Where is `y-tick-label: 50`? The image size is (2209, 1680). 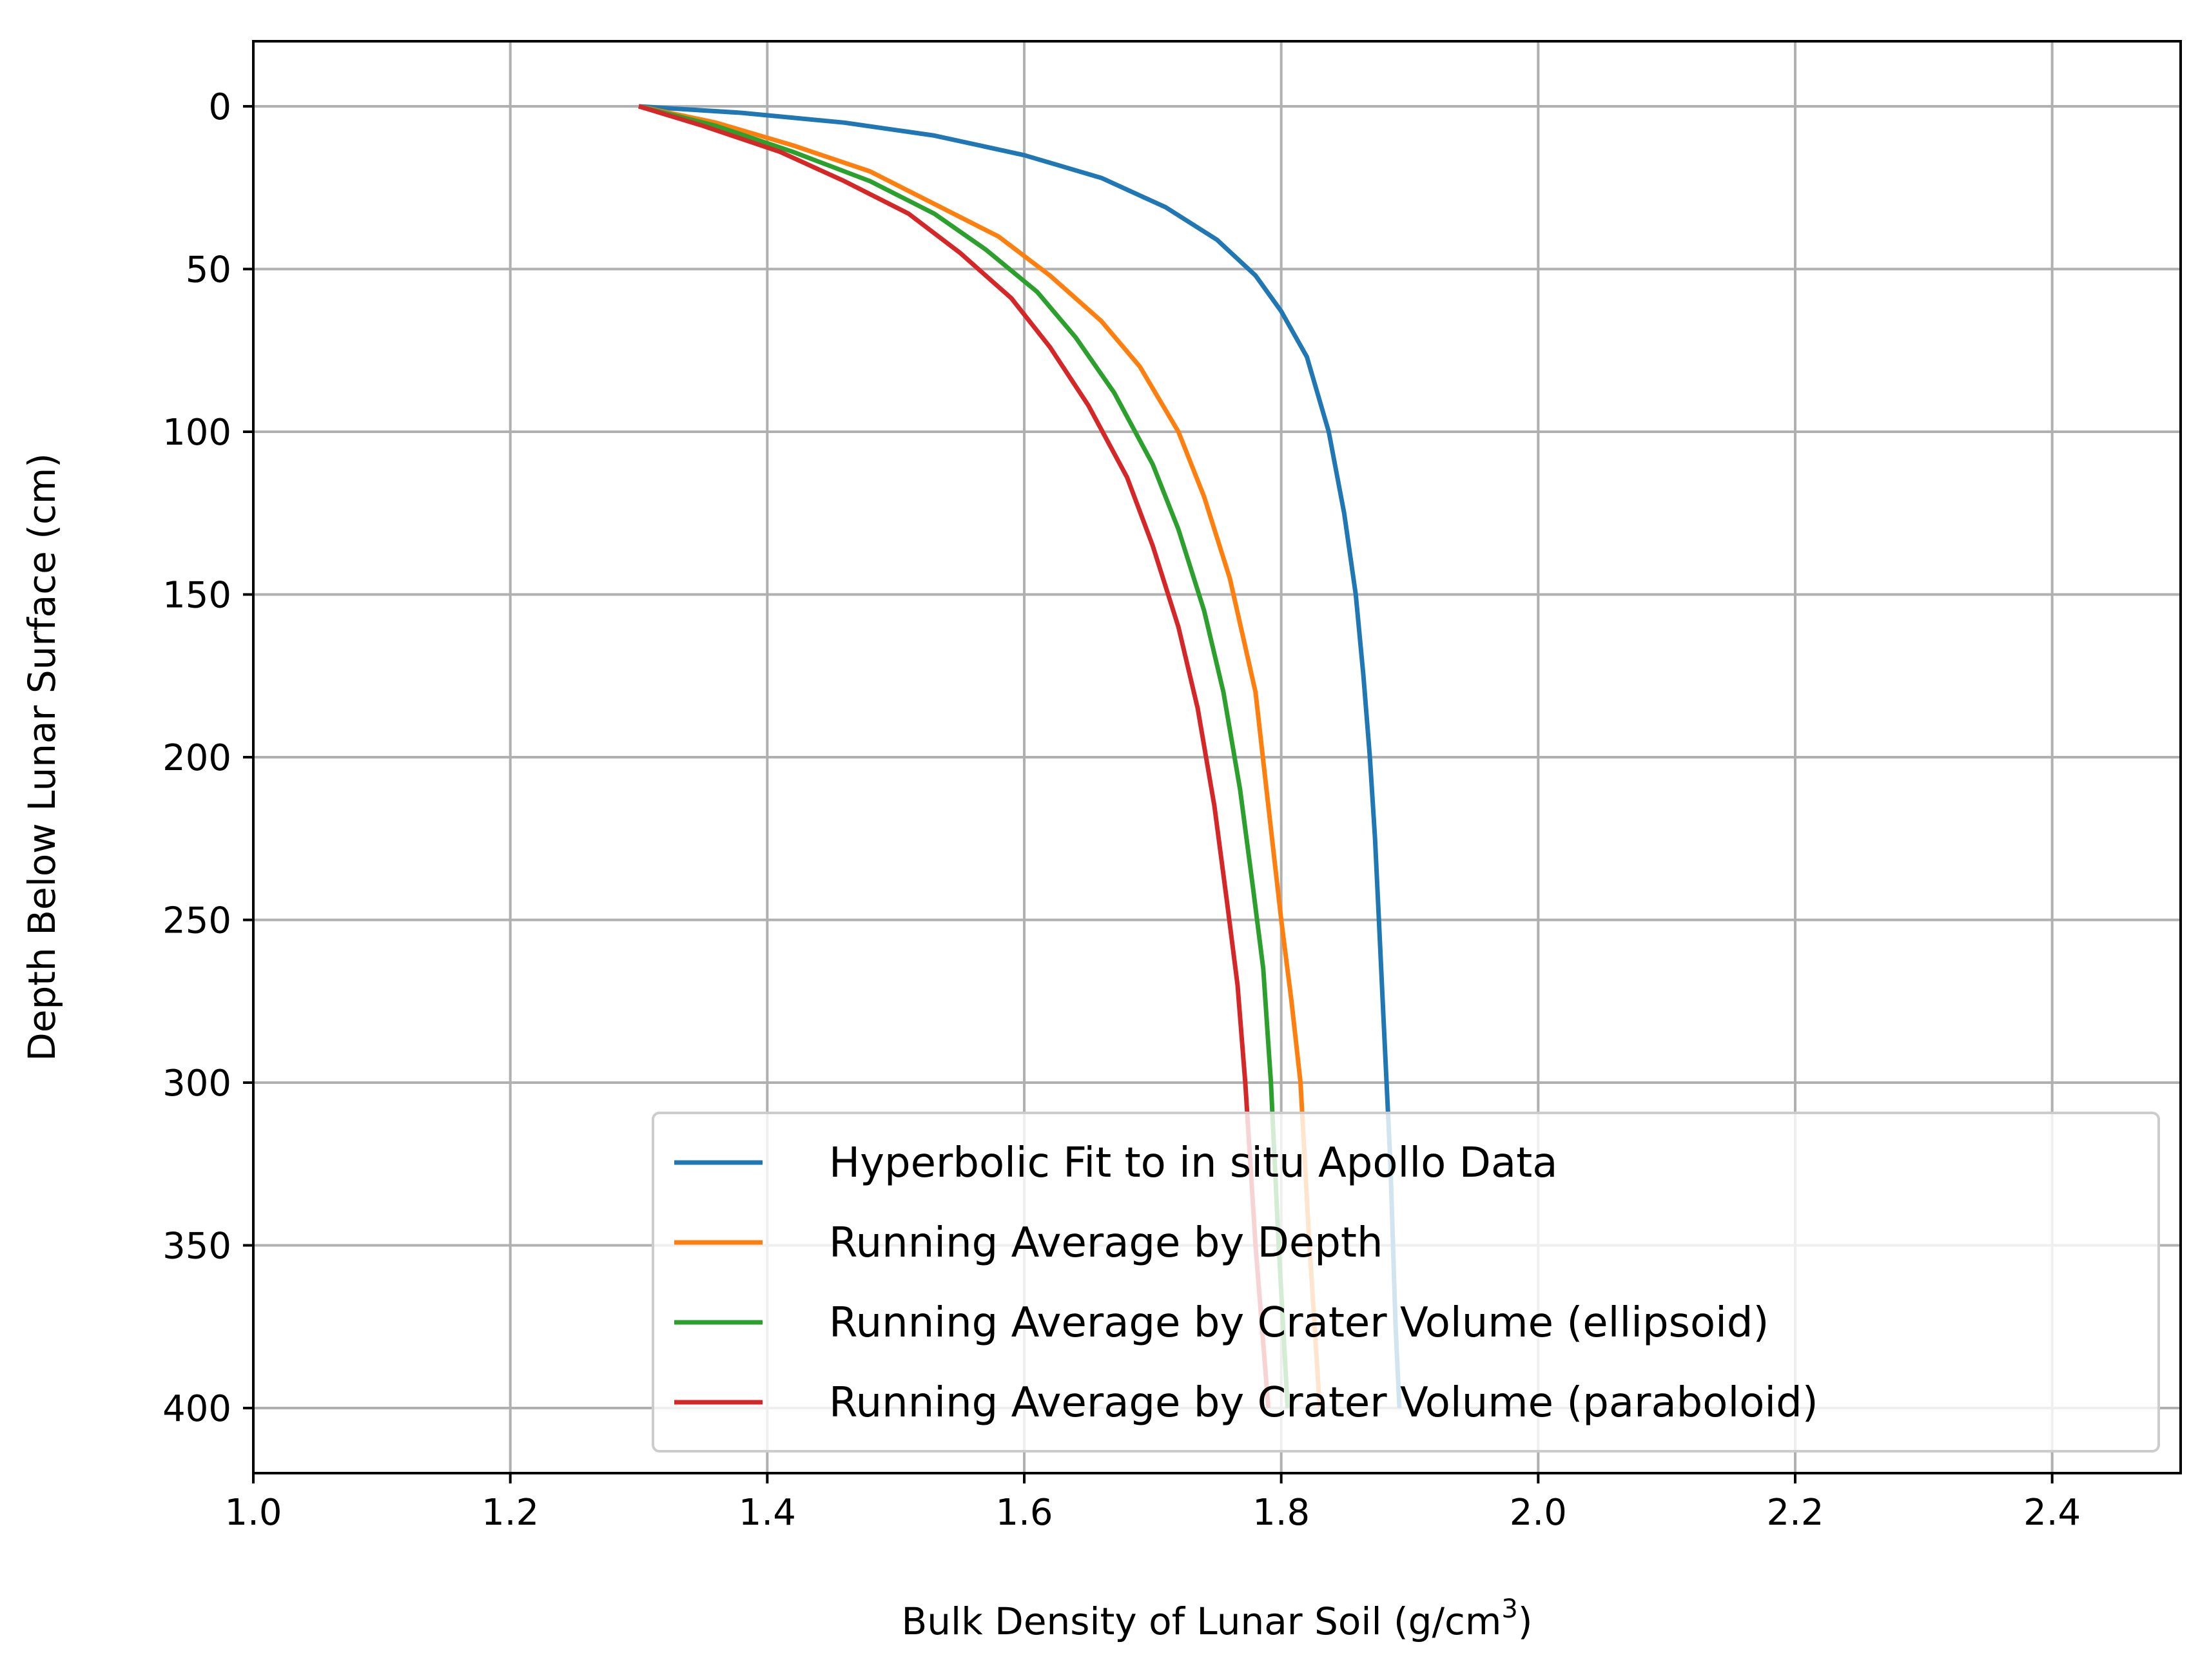 y-tick-label: 50 is located at coordinates (209, 270).